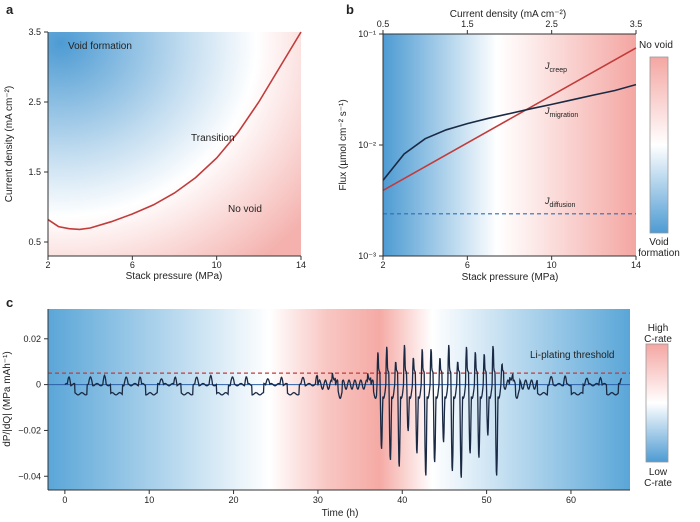 The height and width of the screenshot is (522, 700). I want to click on panel-a-label: a, so click(10, 9).